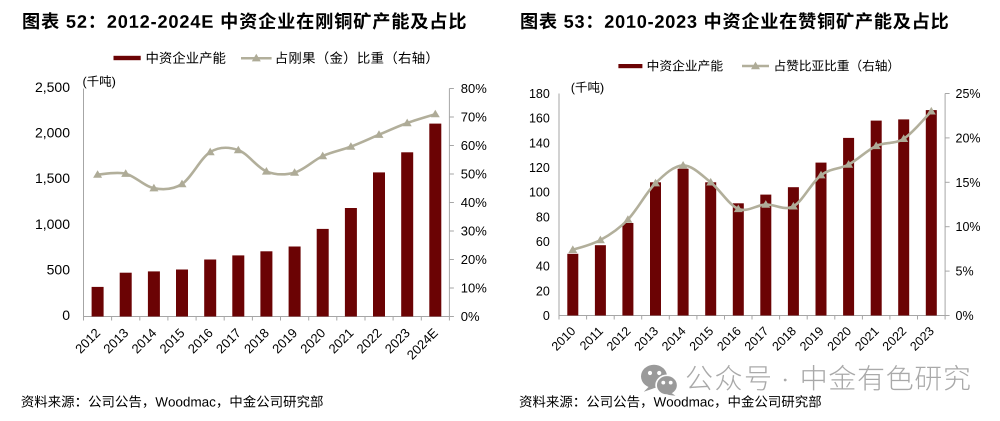 The height and width of the screenshot is (421, 1000). I want to click on svg-text: 30%, so click(474, 231).